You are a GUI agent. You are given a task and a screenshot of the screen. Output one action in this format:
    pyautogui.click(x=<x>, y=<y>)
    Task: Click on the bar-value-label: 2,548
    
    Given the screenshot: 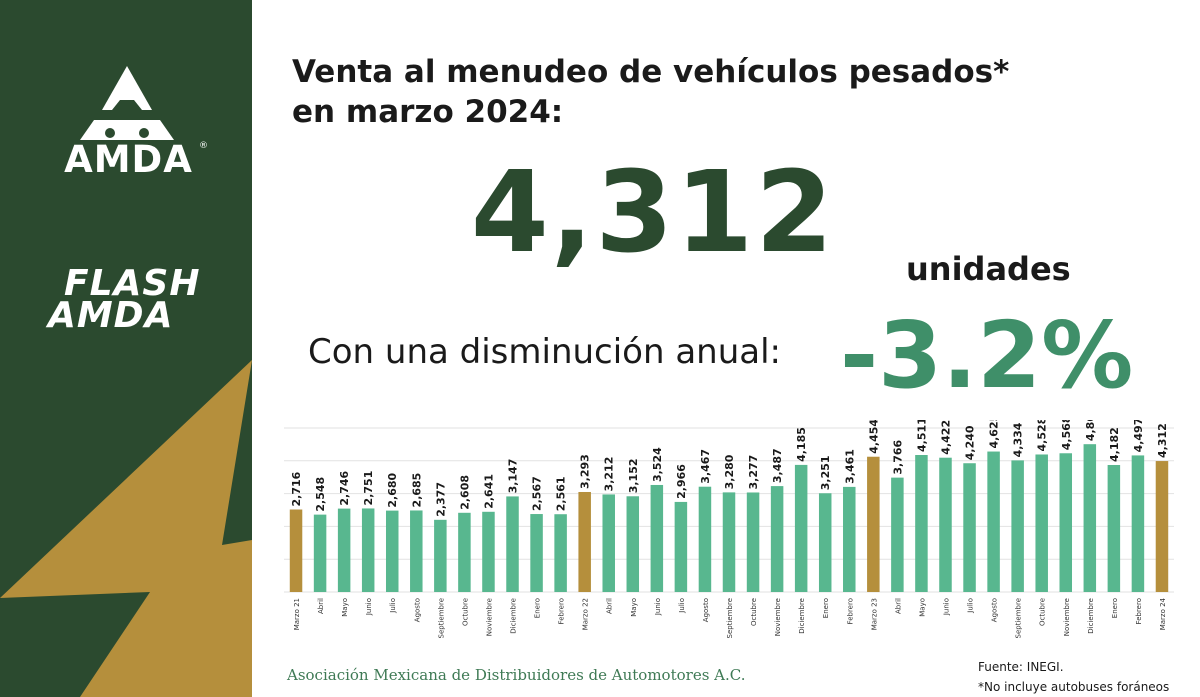 What is the action you would take?
    pyautogui.click(x=320, y=494)
    